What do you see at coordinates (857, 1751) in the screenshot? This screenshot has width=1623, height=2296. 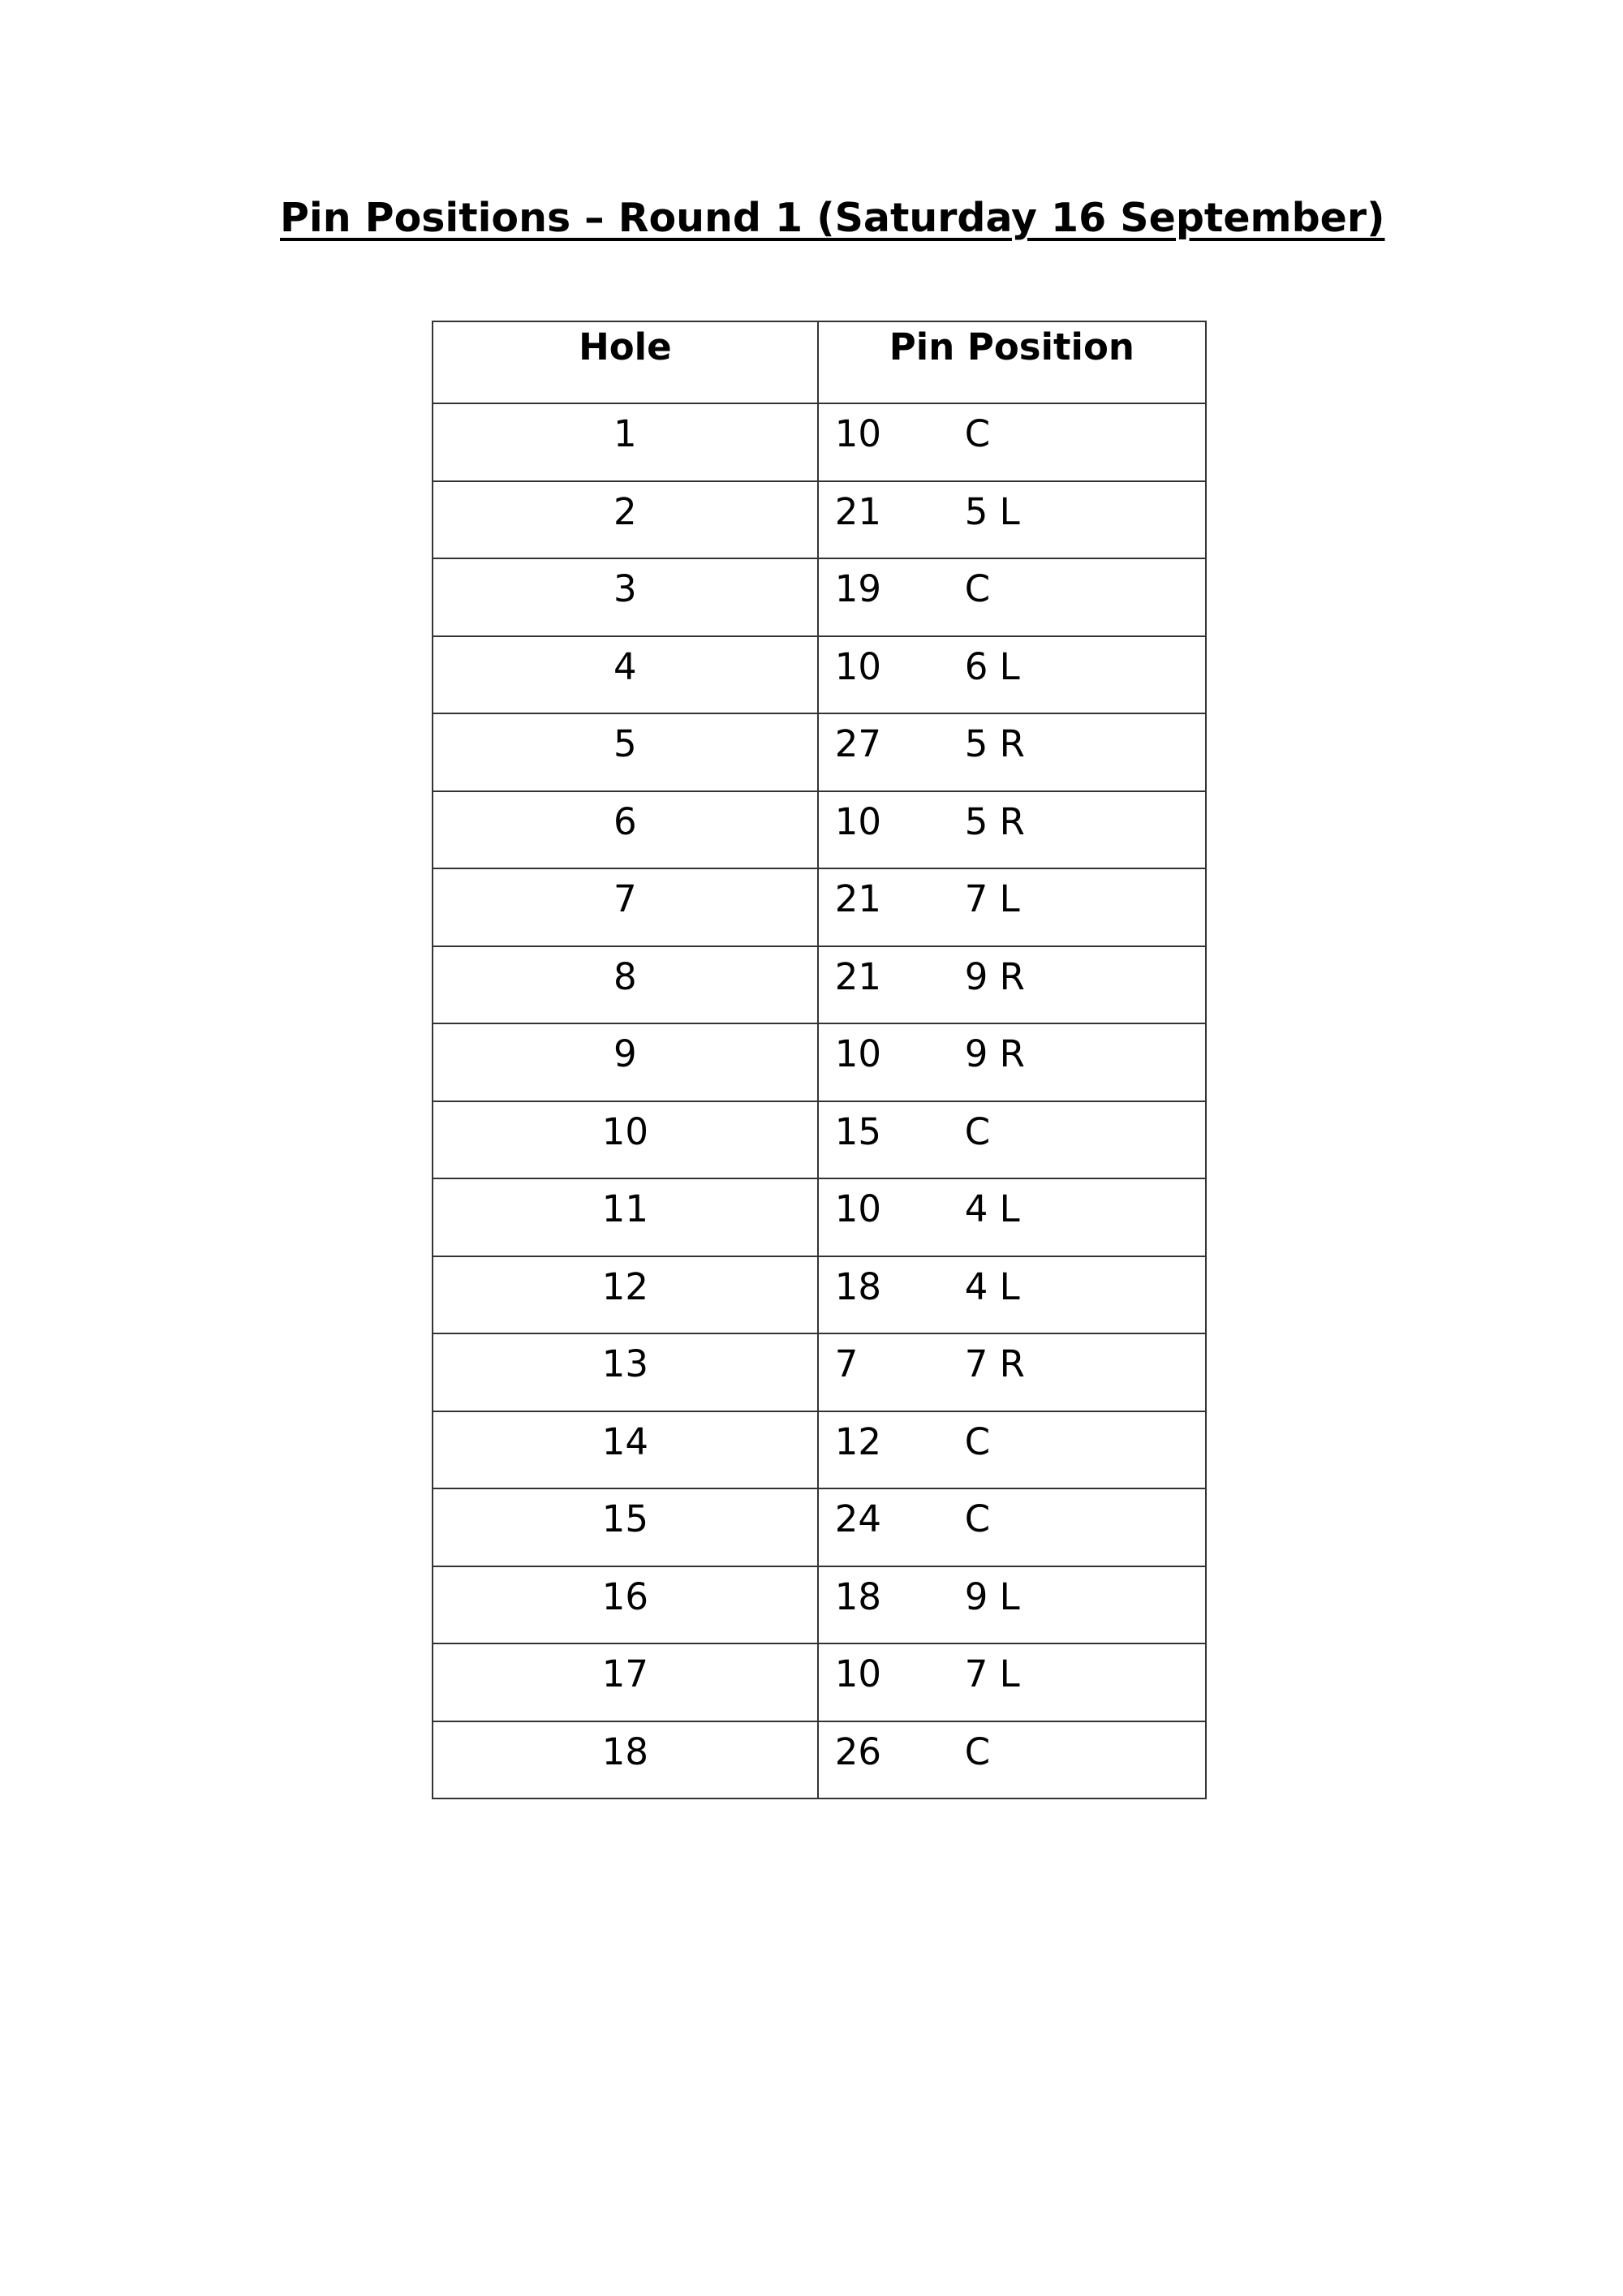 I see `distance-value: 26` at bounding box center [857, 1751].